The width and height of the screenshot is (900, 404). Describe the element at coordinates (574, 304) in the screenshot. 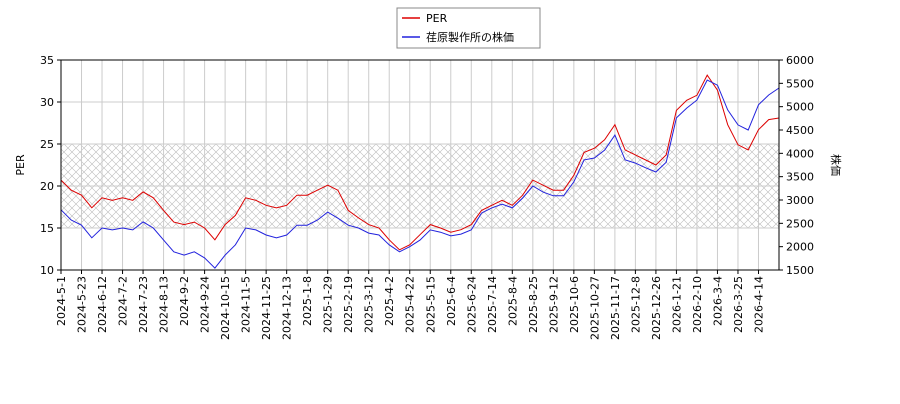

I see `x-tick-label: 2025-10-6` at that location.